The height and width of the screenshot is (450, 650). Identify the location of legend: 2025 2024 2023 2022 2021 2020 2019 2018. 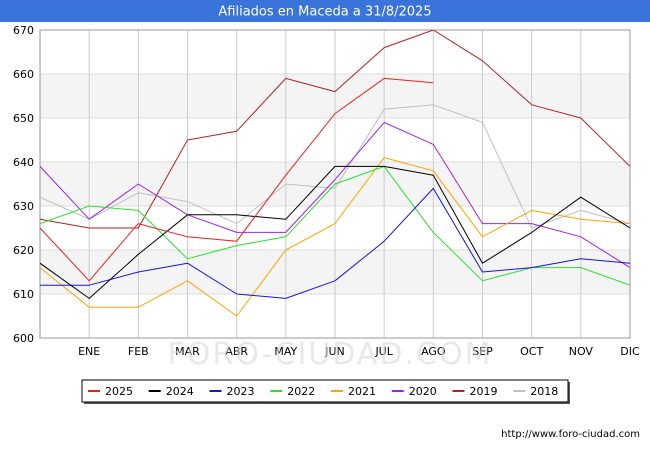
(325, 391).